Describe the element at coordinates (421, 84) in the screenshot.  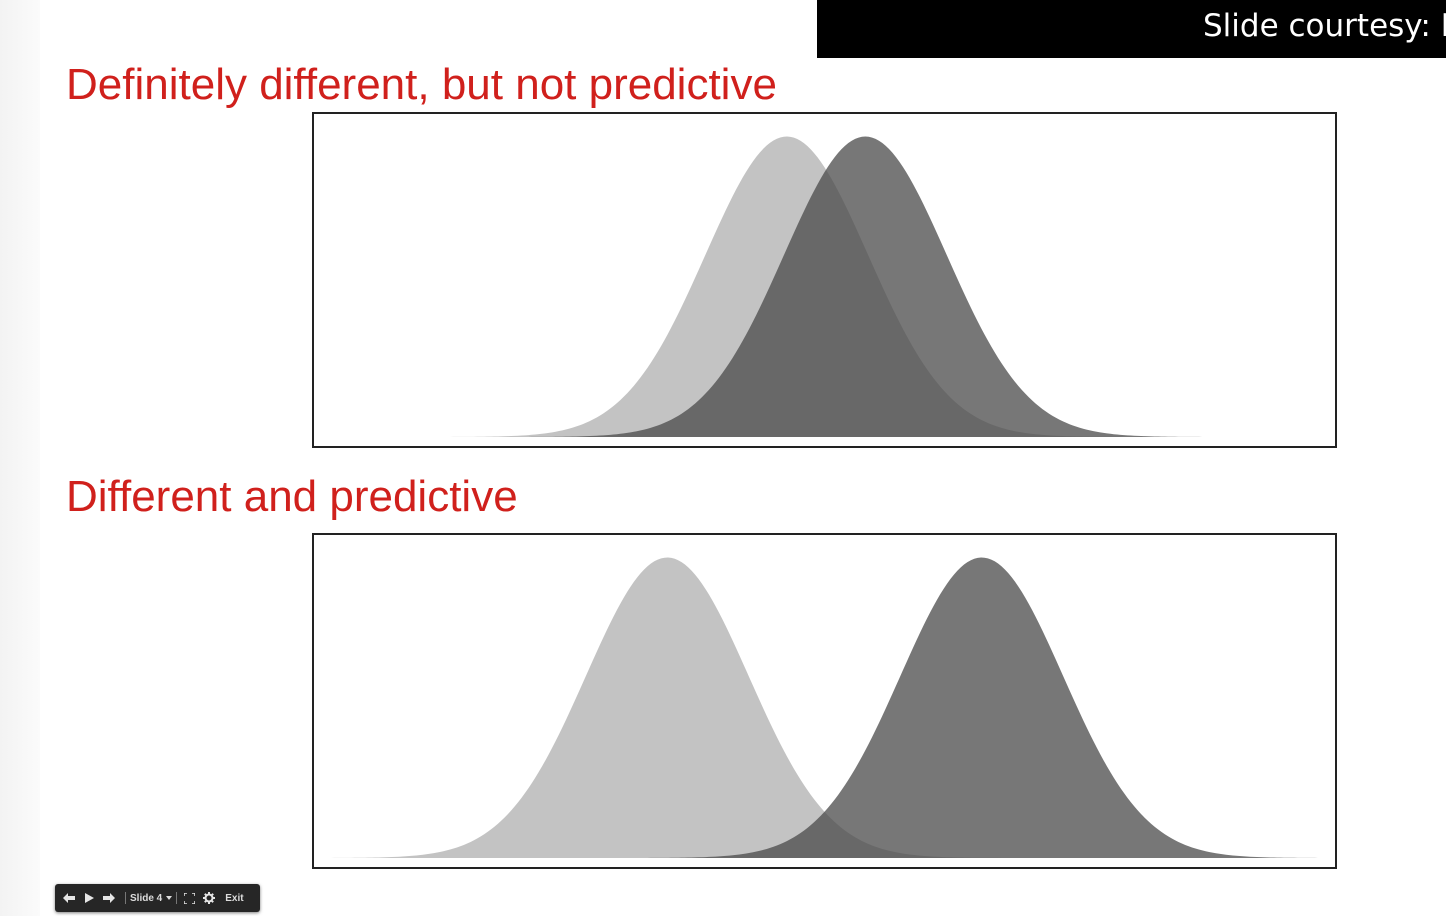
I see `slide-title-top: Definitely different, but not predictive` at that location.